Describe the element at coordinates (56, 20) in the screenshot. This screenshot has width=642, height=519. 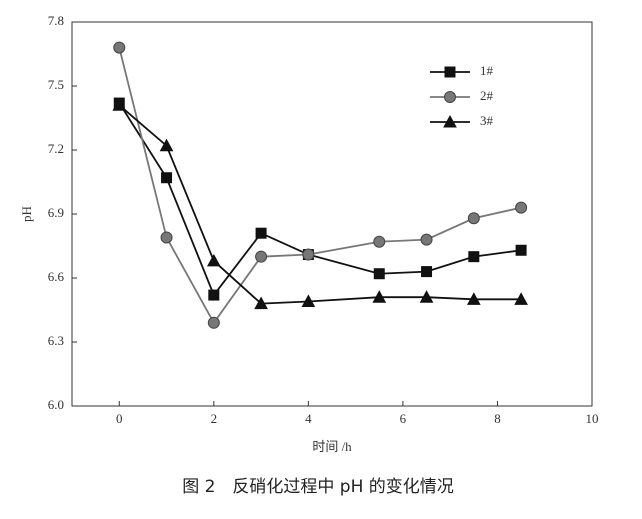
I see `y-tick-label: 7.8` at that location.